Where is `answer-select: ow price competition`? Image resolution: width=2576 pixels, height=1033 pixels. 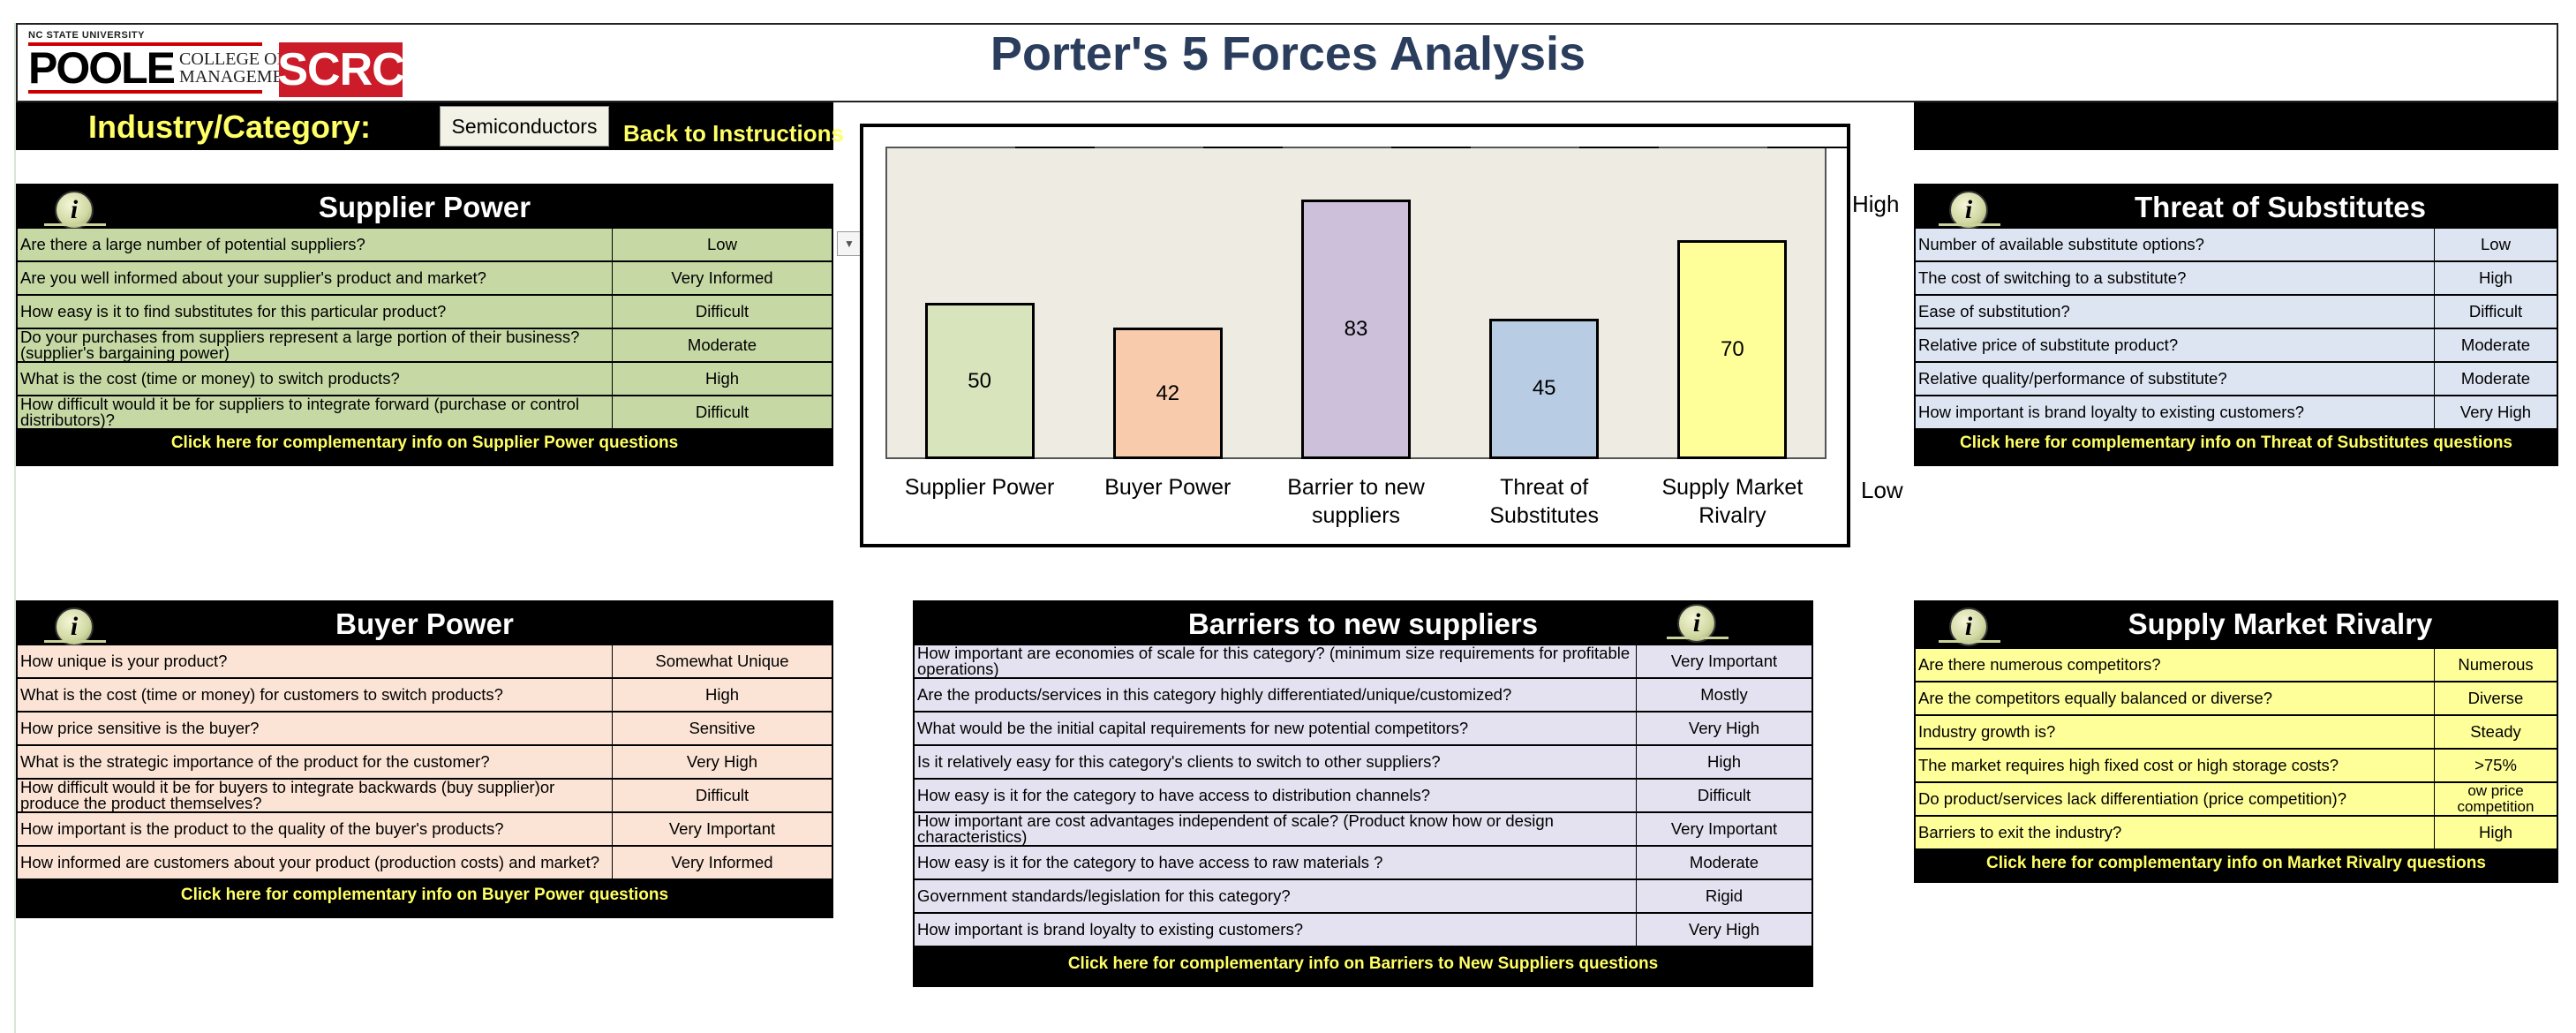
answer-select: ow price competition is located at coordinates (2496, 799).